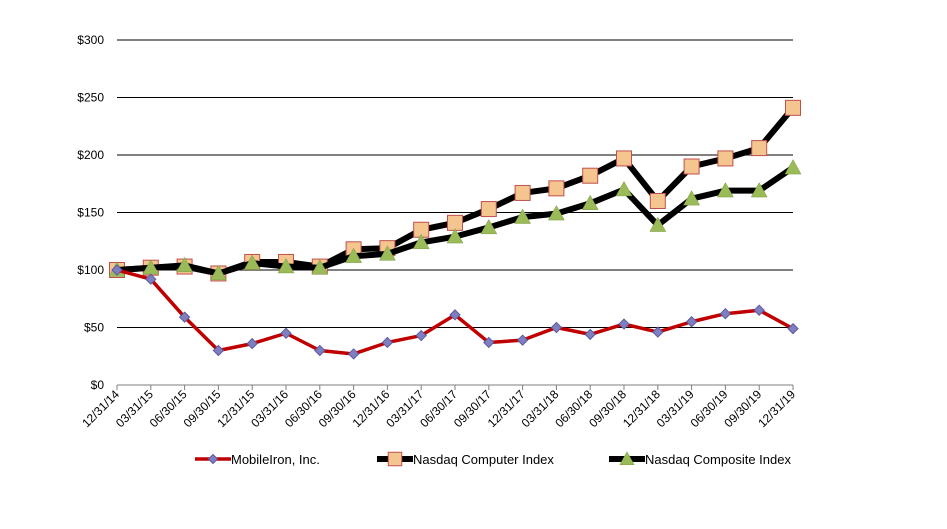  I want to click on series-diamond, so click(455, 312).